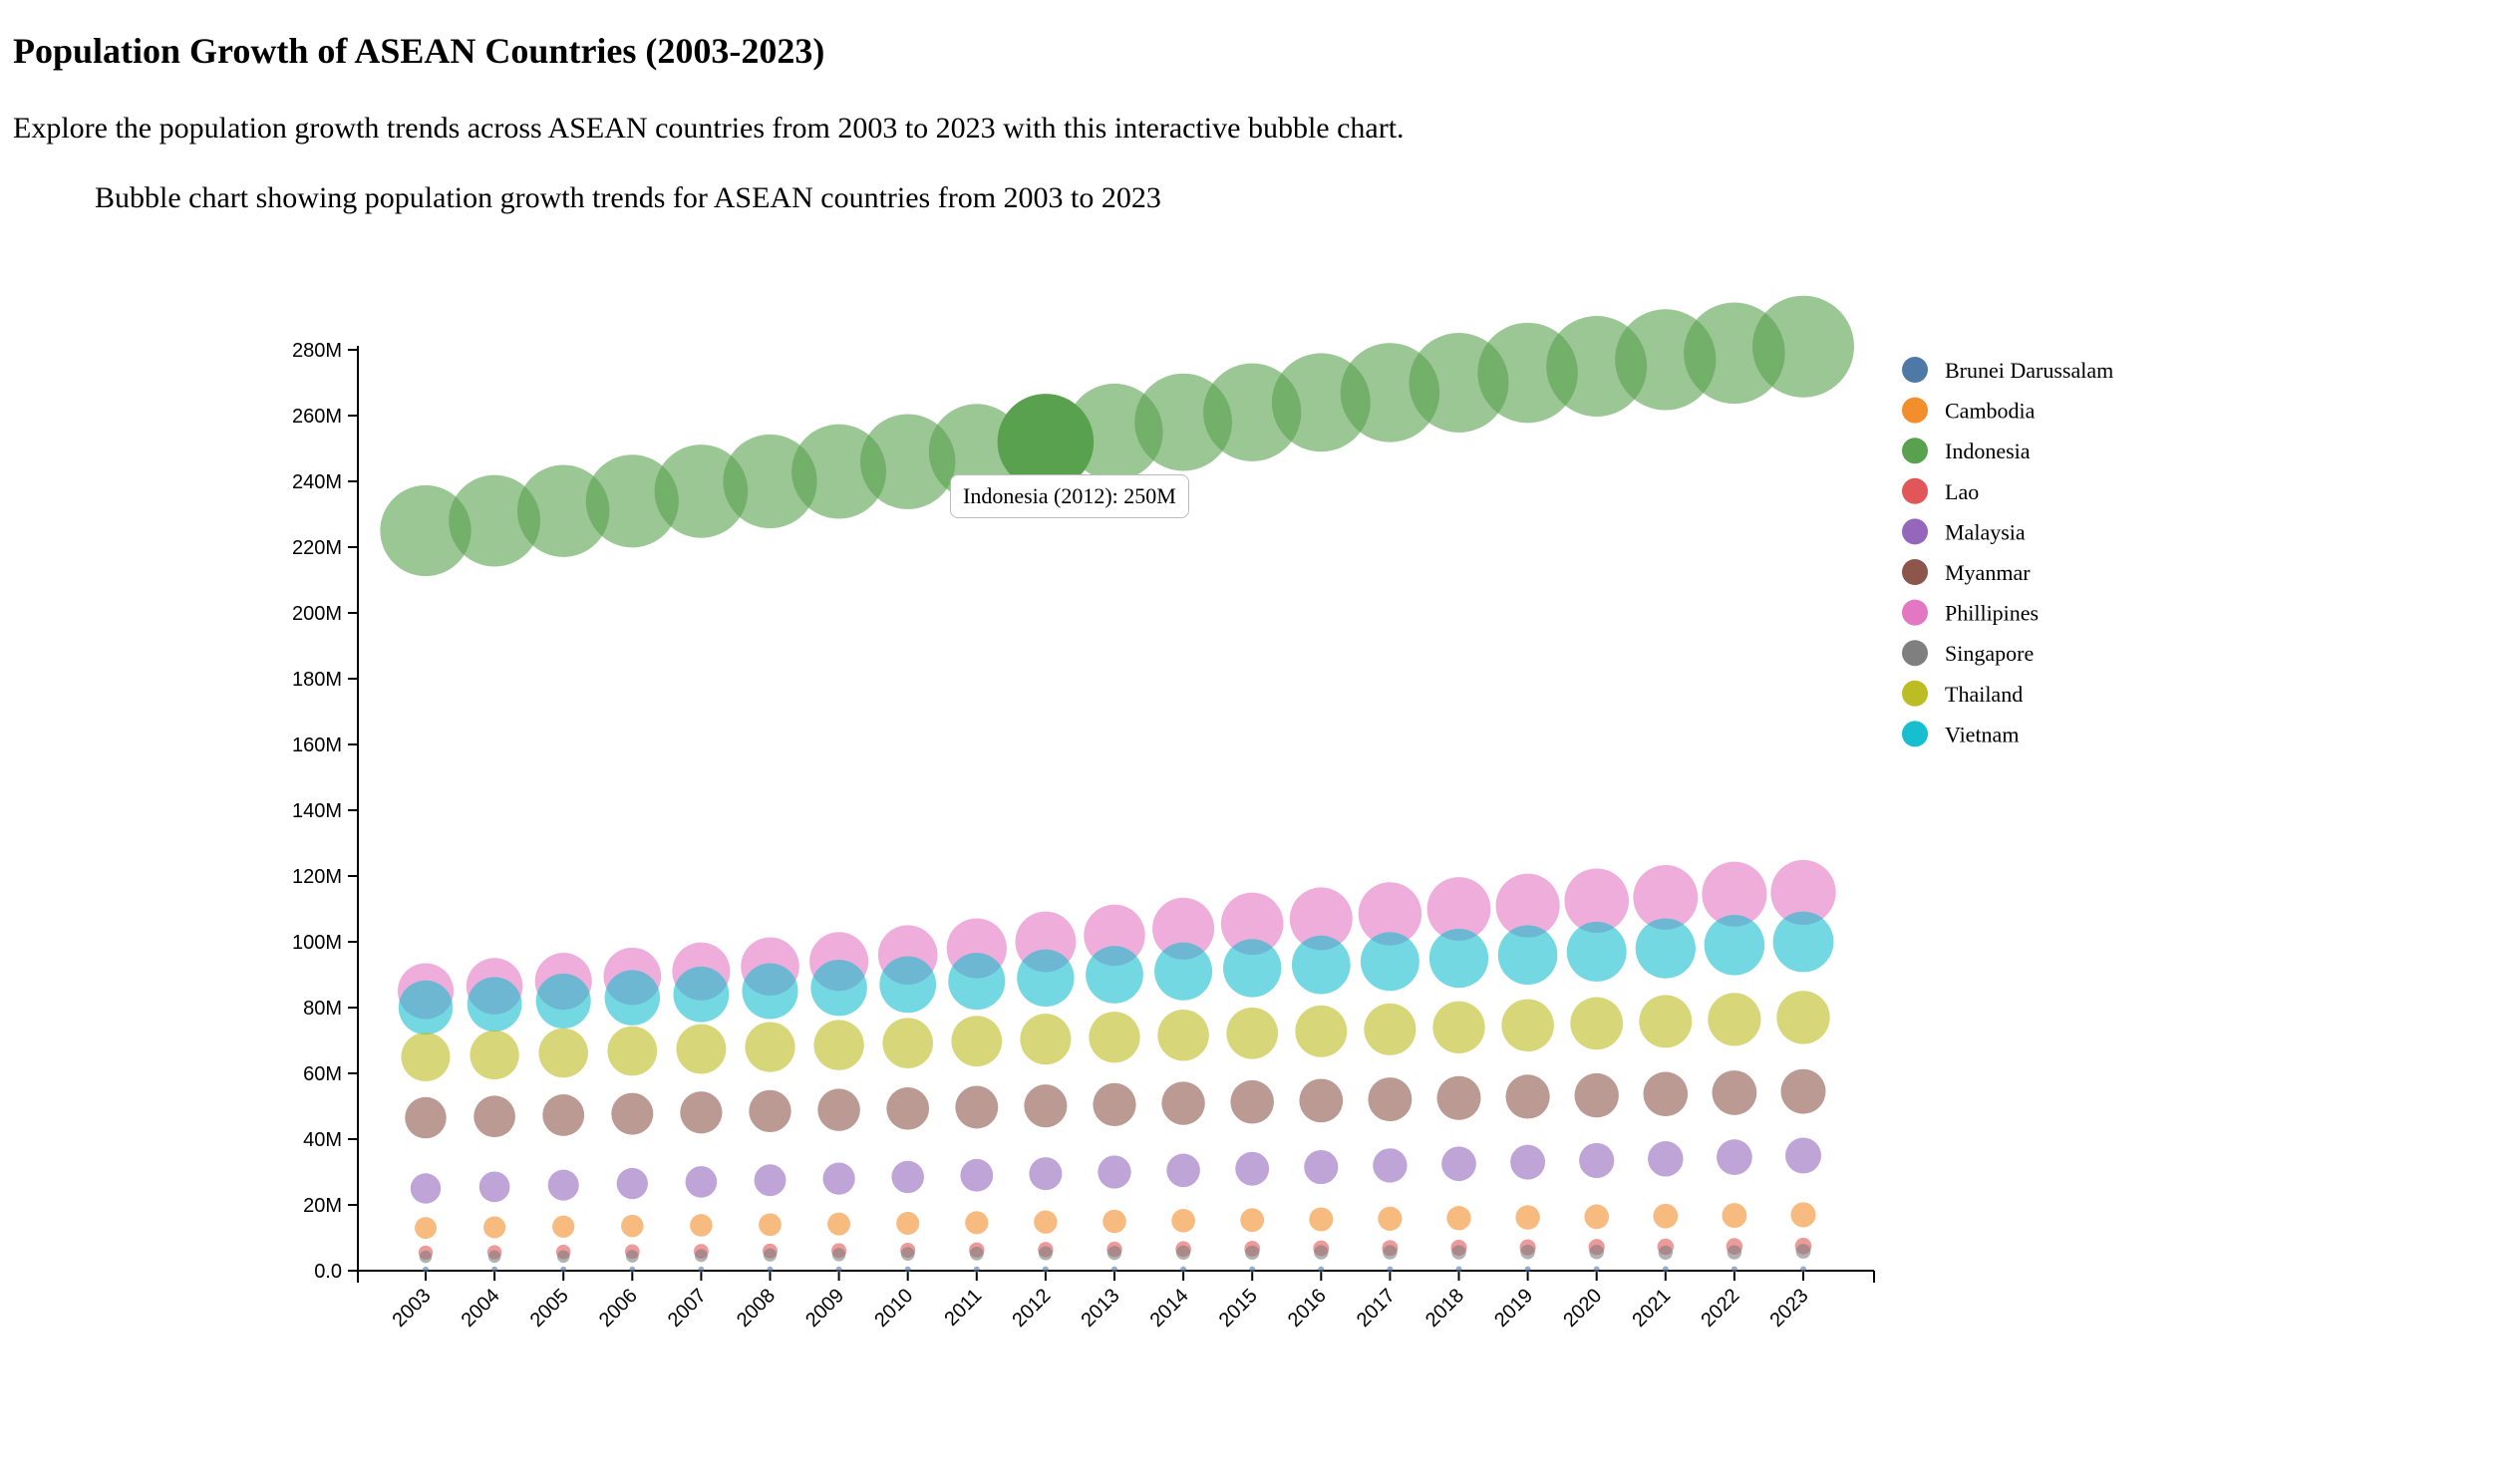  Describe the element at coordinates (1390, 1269) in the screenshot. I see `bubble-brunei-darussalam-2017` at that location.